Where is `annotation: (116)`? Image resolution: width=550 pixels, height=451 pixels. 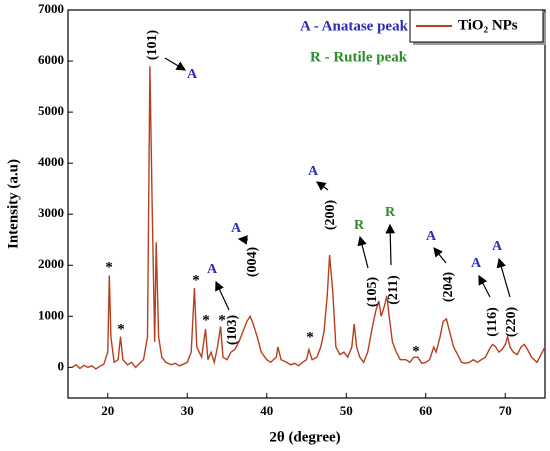 annotation: (116) is located at coordinates (492, 322).